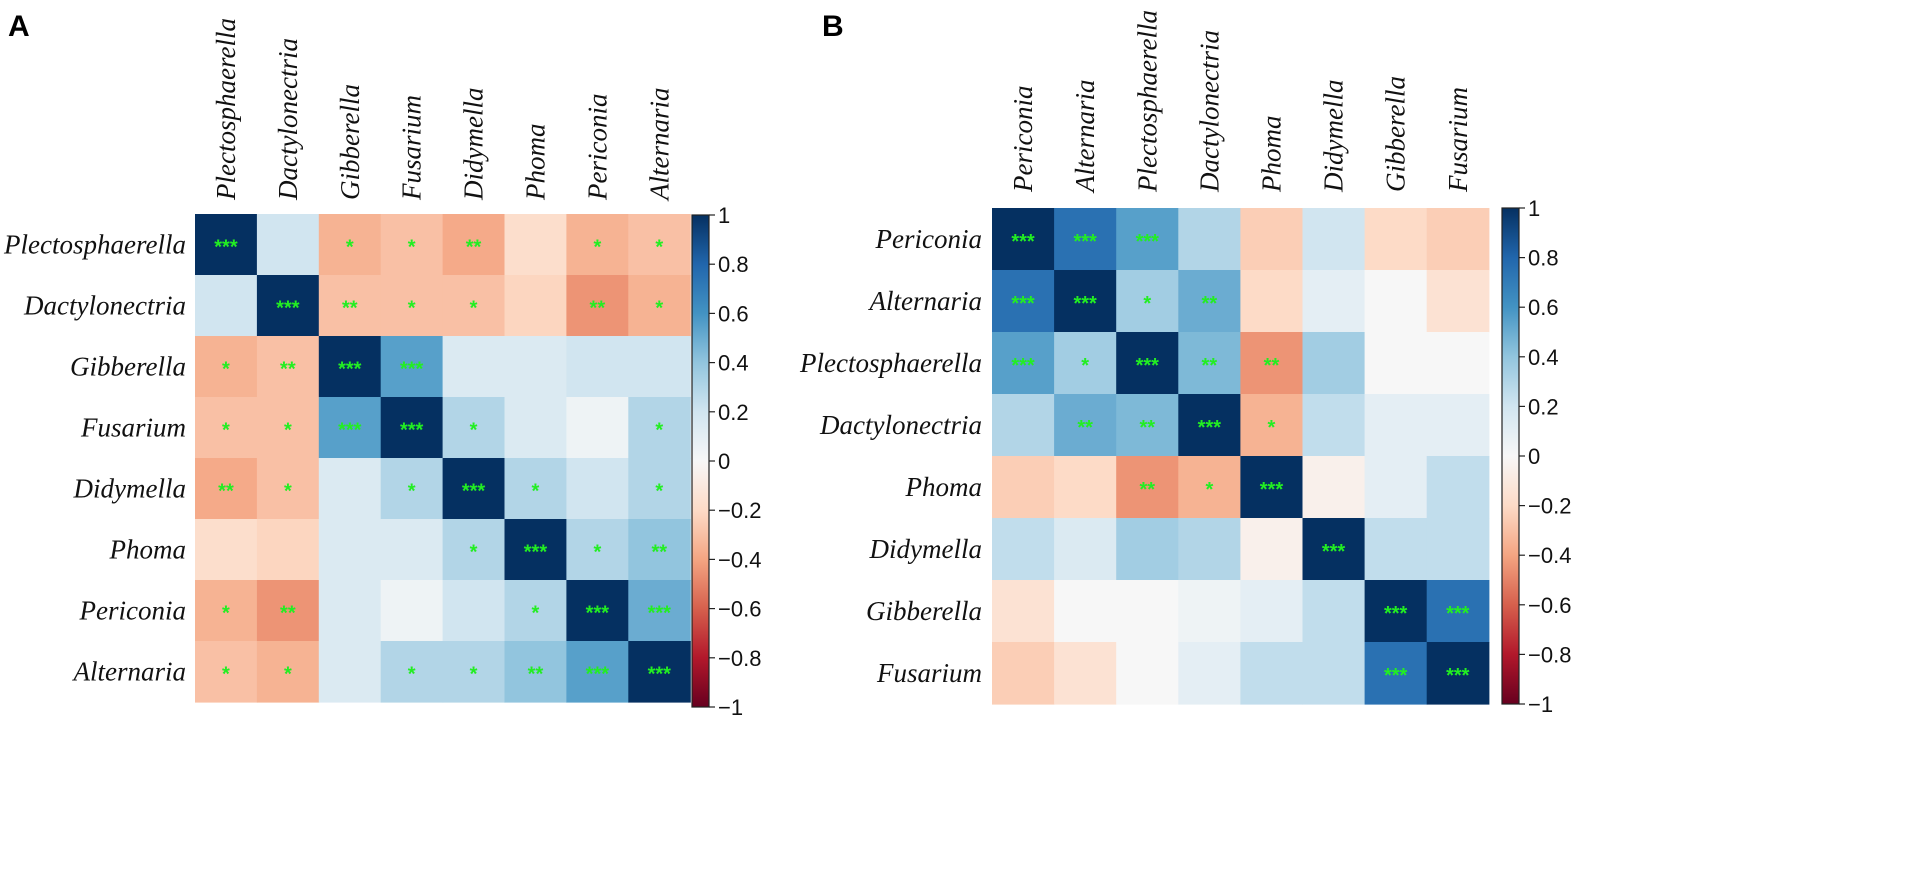 This screenshot has height=886, width=1931. What do you see at coordinates (1147, 101) in the screenshot?
I see `column-label: Plectosphaerella` at bounding box center [1147, 101].